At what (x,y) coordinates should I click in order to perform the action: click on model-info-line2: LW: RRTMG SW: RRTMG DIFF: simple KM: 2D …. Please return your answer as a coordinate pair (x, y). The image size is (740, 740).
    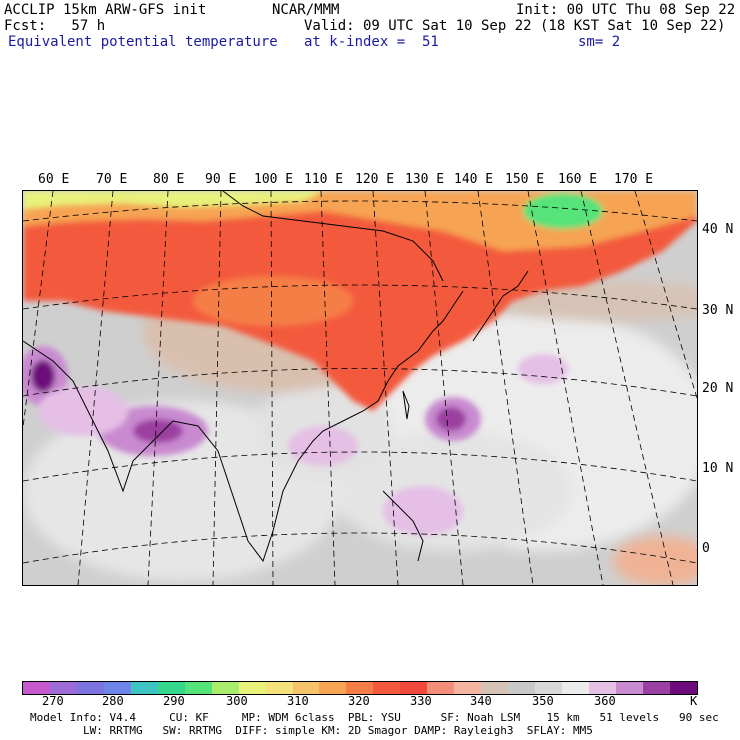
    Looking at the image, I should click on (311, 730).